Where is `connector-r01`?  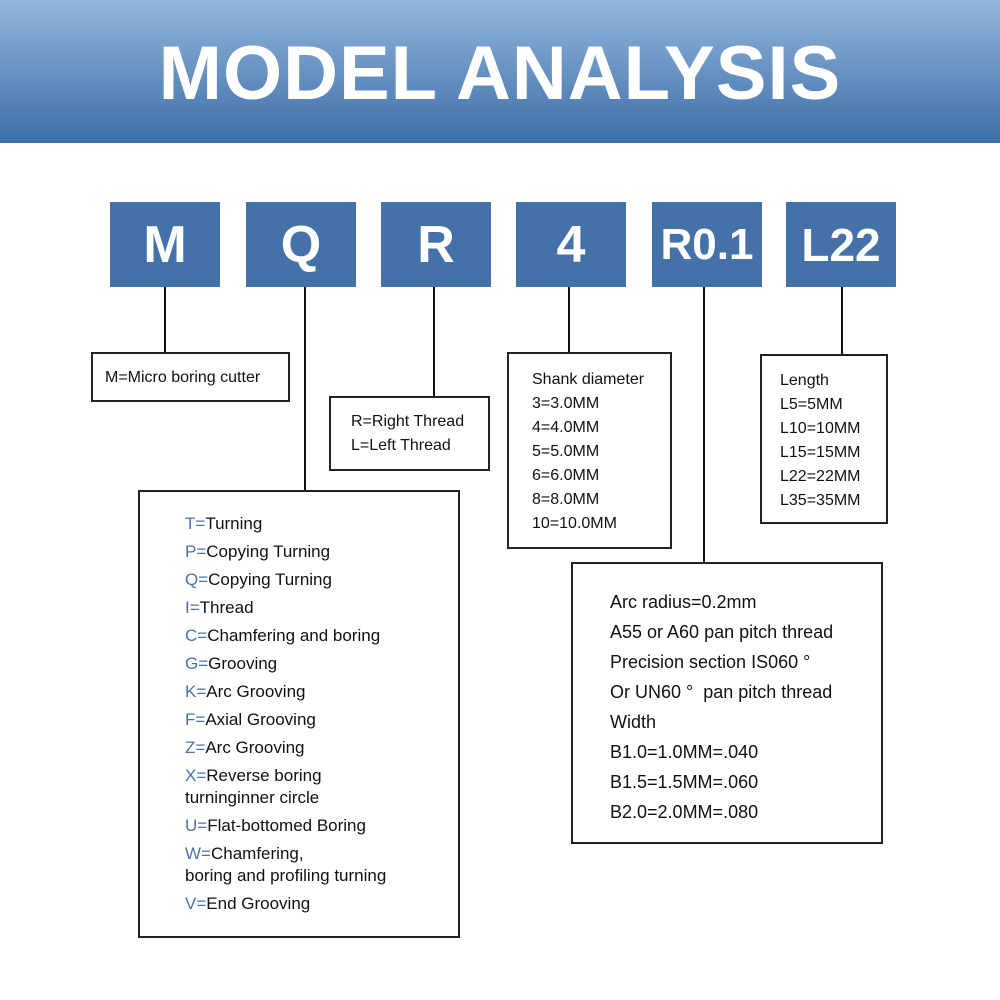 connector-r01 is located at coordinates (704, 424).